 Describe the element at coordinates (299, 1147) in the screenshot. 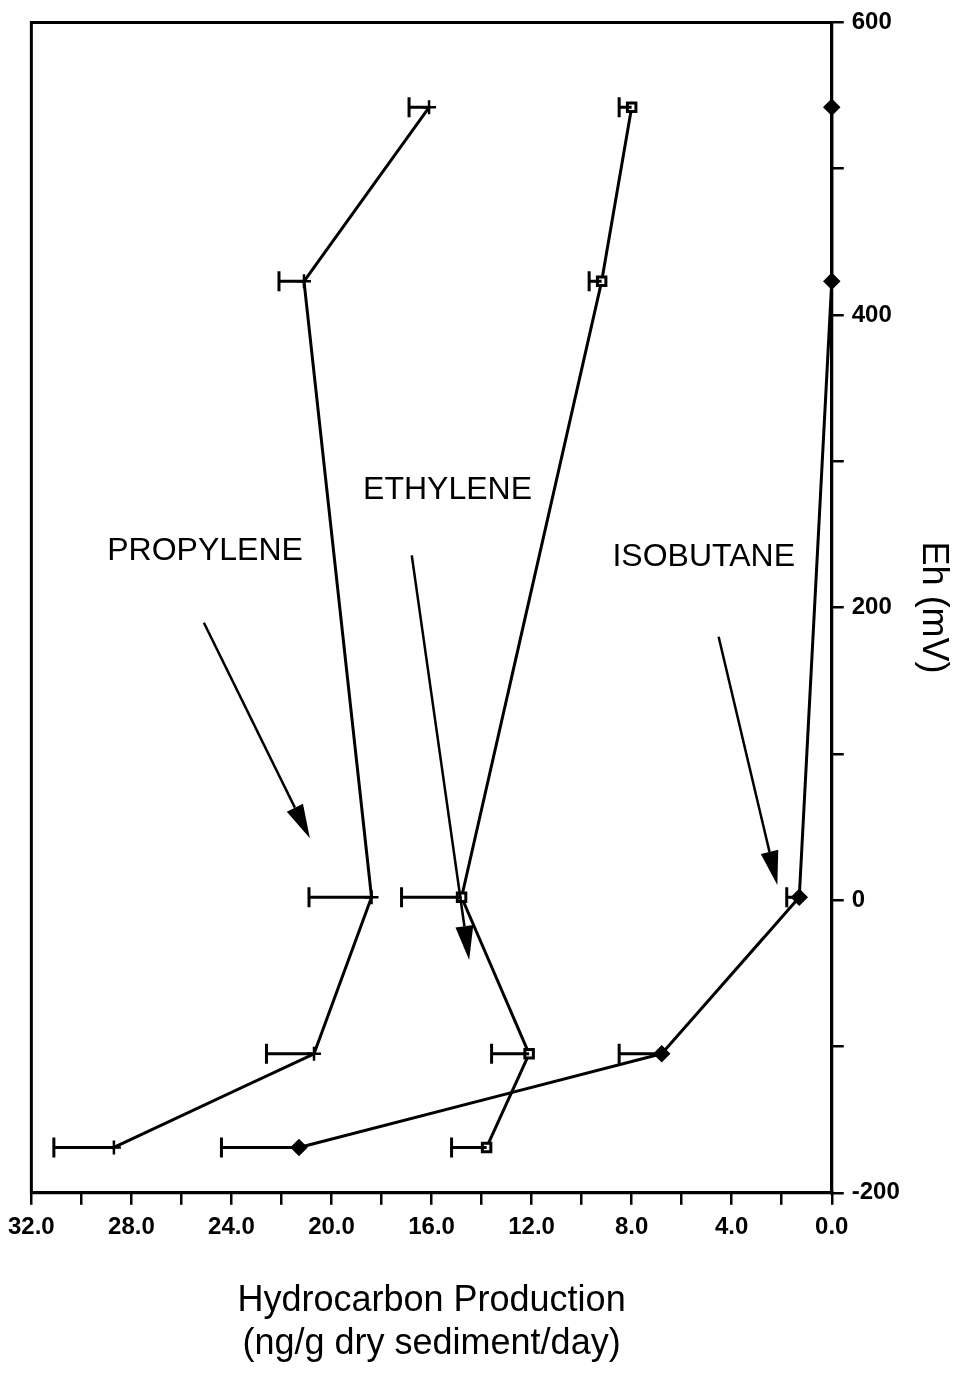

I see `point` at that location.